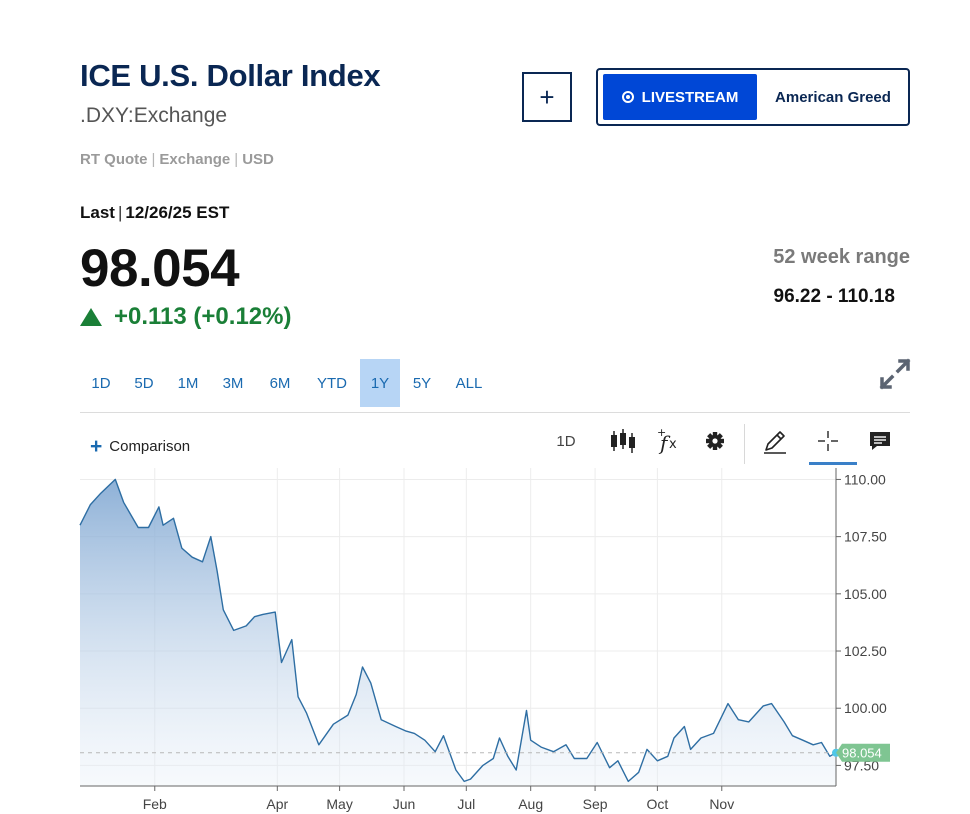 Image resolution: width=970 pixels, height=814 pixels. I want to click on last-price: 98.054, so click(160, 268).